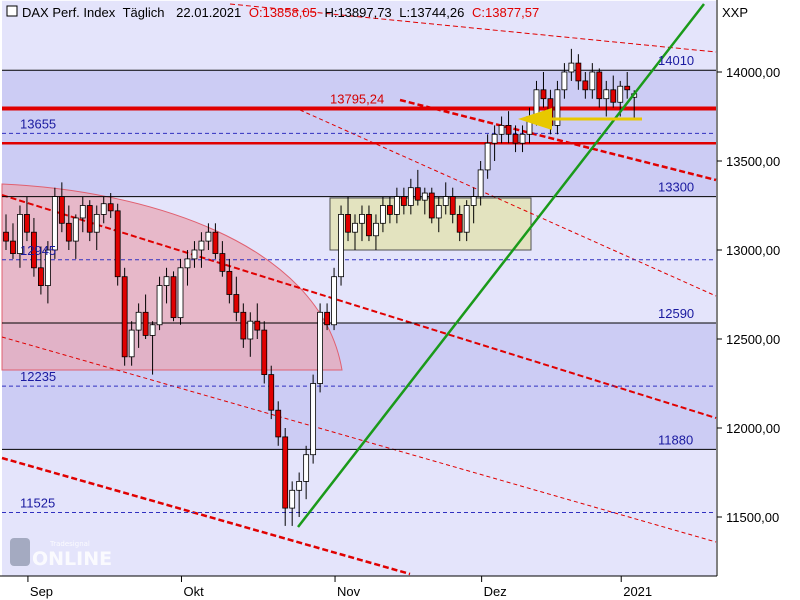 Image resolution: width=800 pixels, height=600 pixels. Describe the element at coordinates (283, 12) in the screenshot. I see `header-open: O:13858,05` at that location.